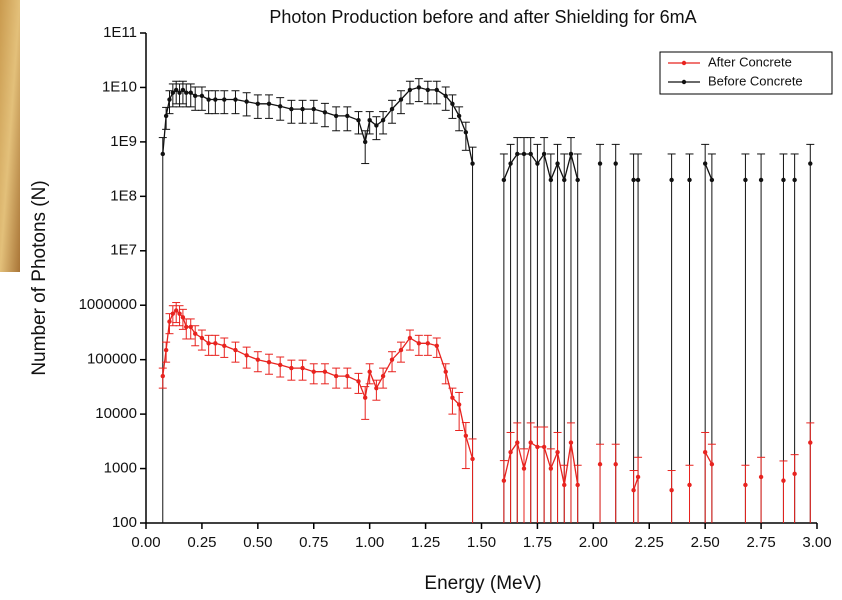 This screenshot has height=600, width=842. Describe the element at coordinates (537, 542) in the screenshot. I see `x-tick-label: 1.75` at that location.